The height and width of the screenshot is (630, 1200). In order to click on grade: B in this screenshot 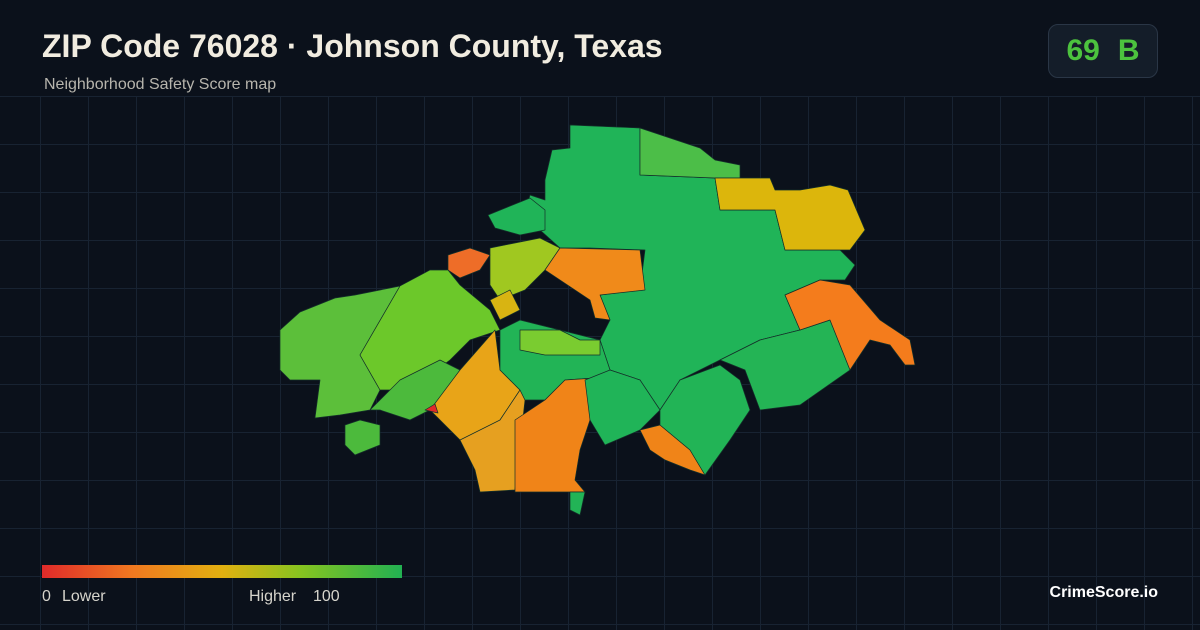, I will do `click(1128, 50)`.